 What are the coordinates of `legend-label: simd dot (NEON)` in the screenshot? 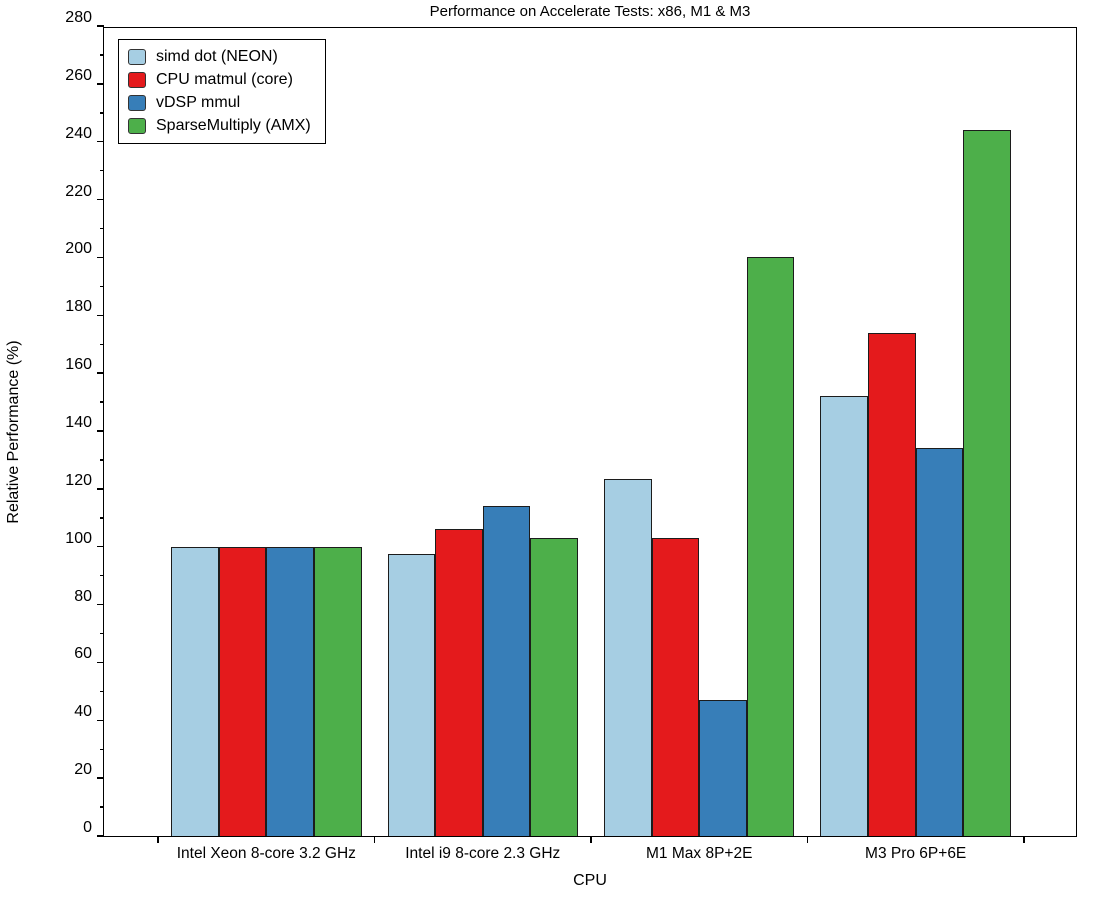 It's located at (217, 56).